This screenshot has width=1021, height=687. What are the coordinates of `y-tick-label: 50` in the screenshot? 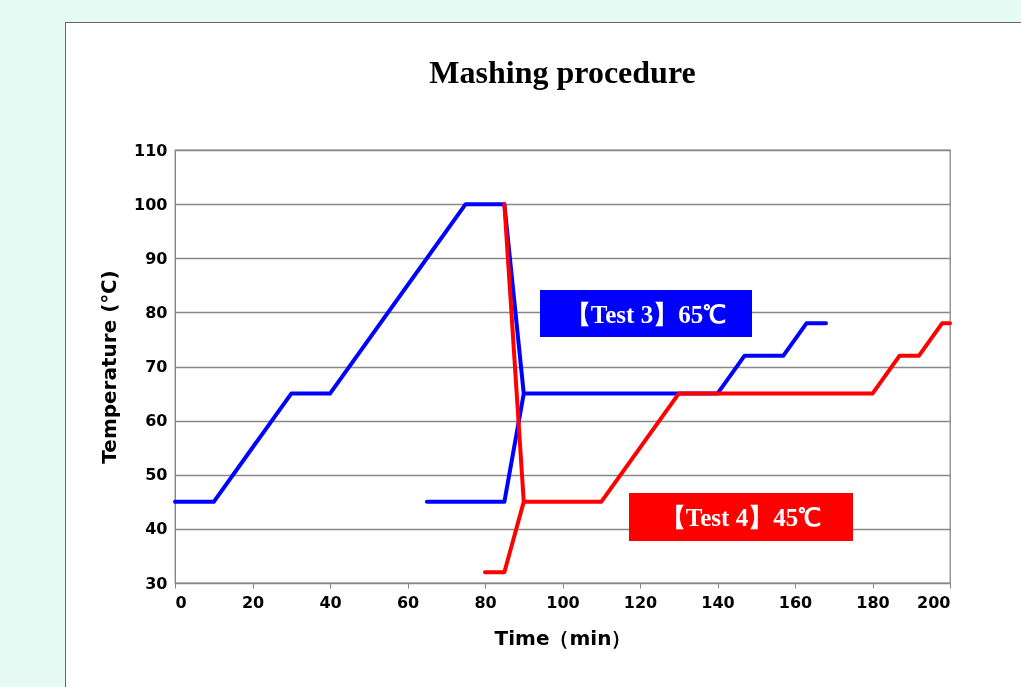 It's located at (156, 475).